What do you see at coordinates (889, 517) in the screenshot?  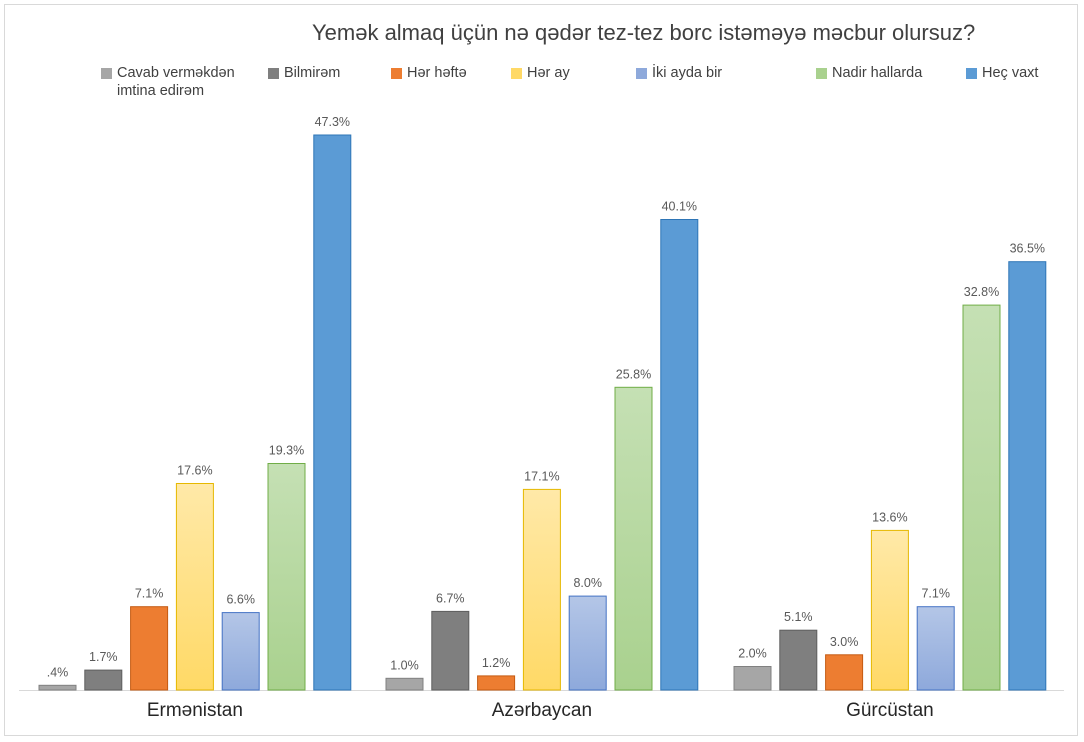 I see `bar-value-label: 13.6%` at bounding box center [889, 517].